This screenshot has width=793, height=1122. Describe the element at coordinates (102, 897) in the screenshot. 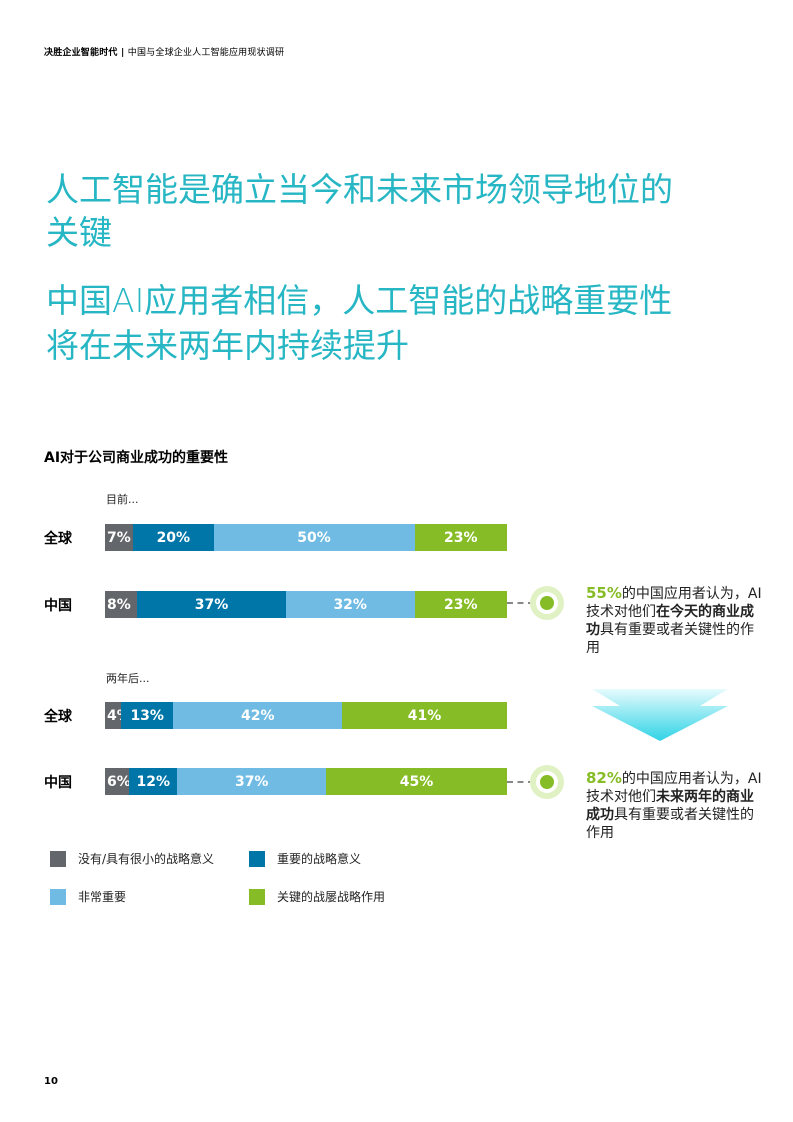

I see `legend-label: 非常重要` at that location.